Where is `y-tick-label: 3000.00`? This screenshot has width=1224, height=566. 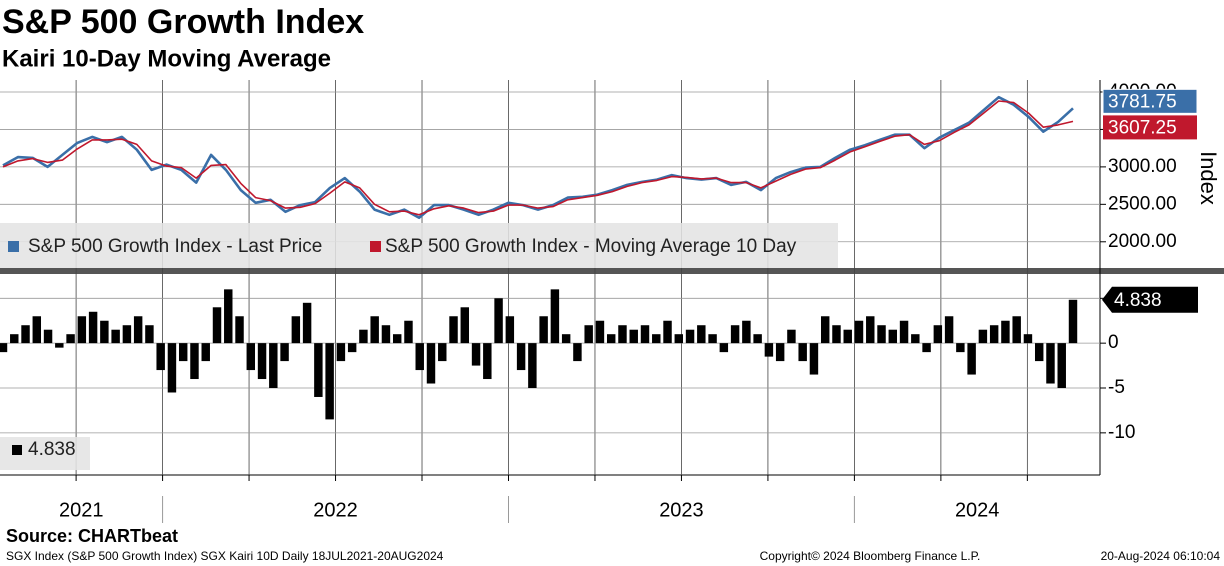 y-tick-label: 3000.00 is located at coordinates (1142, 166).